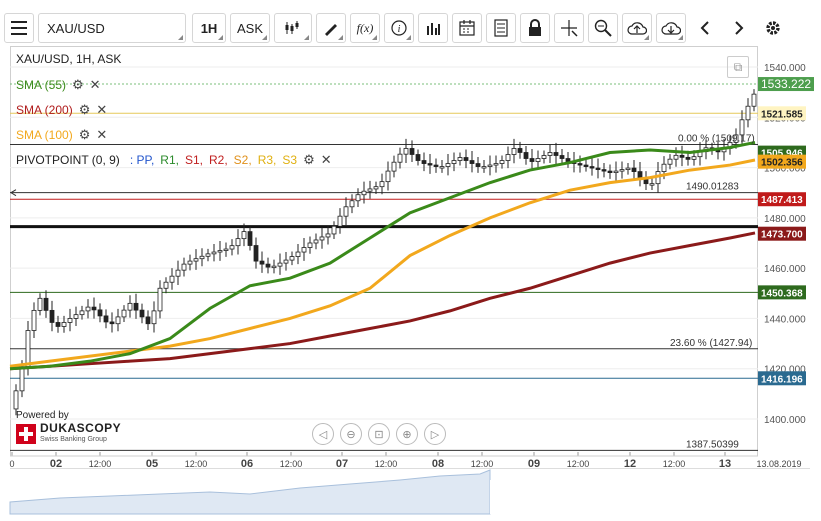  I want to click on pencil-icon, so click(331, 30).